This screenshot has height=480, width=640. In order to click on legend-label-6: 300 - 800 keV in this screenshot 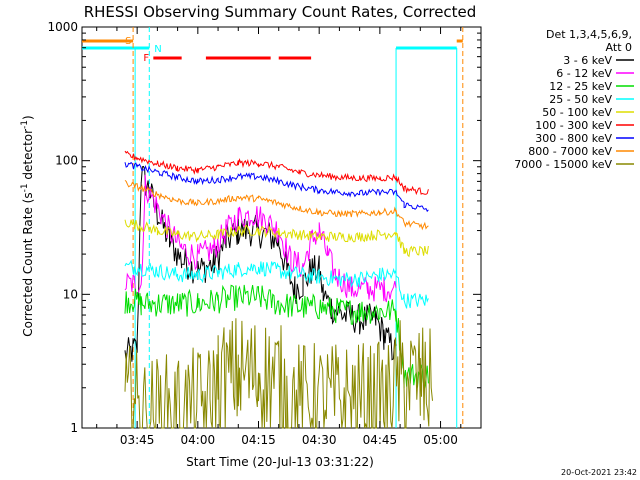, I will do `click(573, 138)`.